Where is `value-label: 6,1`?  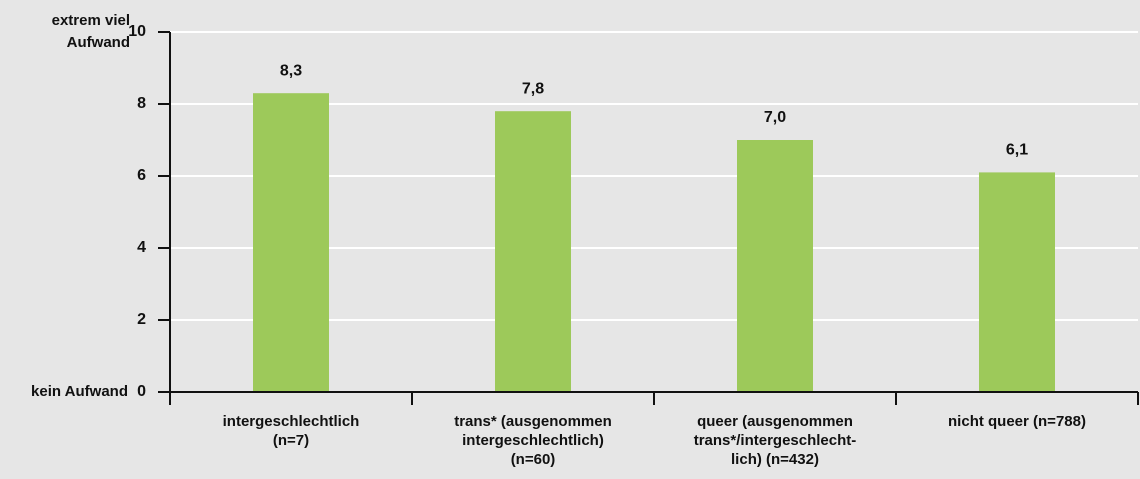
value-label: 6,1 is located at coordinates (1017, 150).